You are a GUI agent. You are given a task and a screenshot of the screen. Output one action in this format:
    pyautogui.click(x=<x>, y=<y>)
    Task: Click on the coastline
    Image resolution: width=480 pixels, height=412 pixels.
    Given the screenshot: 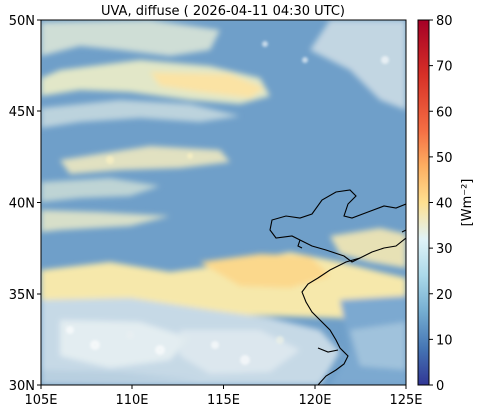 What is the action you would take?
    pyautogui.click(x=337, y=287)
    